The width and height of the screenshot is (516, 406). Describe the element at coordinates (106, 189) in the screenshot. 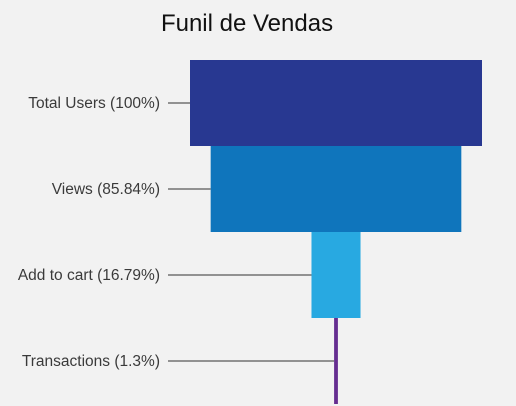

I see `stage-label: Views (85.84%)` at that location.